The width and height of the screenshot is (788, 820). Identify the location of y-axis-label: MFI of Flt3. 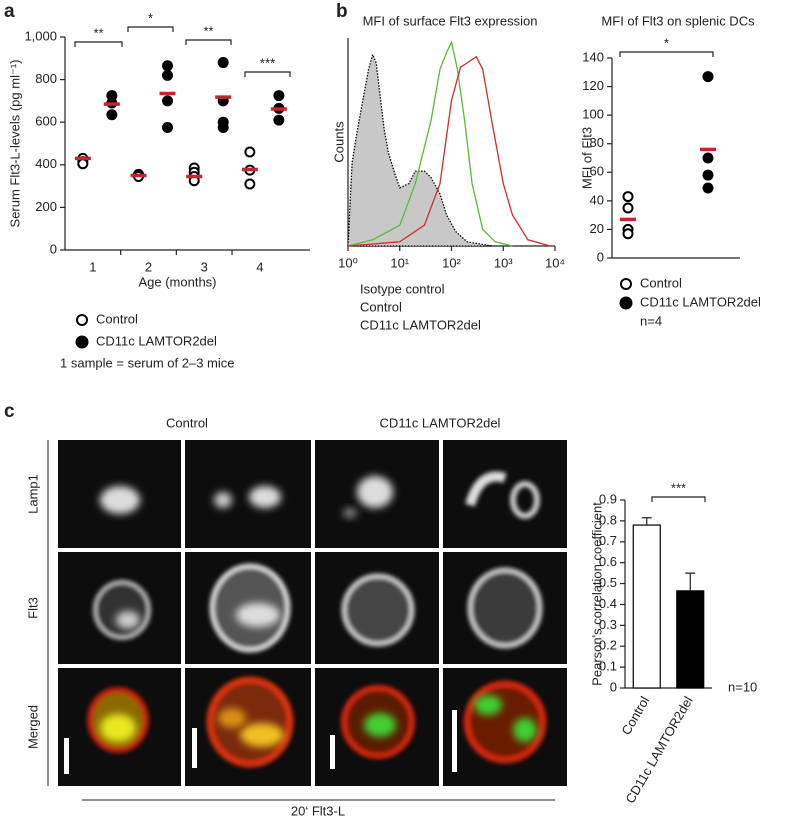
(586, 158).